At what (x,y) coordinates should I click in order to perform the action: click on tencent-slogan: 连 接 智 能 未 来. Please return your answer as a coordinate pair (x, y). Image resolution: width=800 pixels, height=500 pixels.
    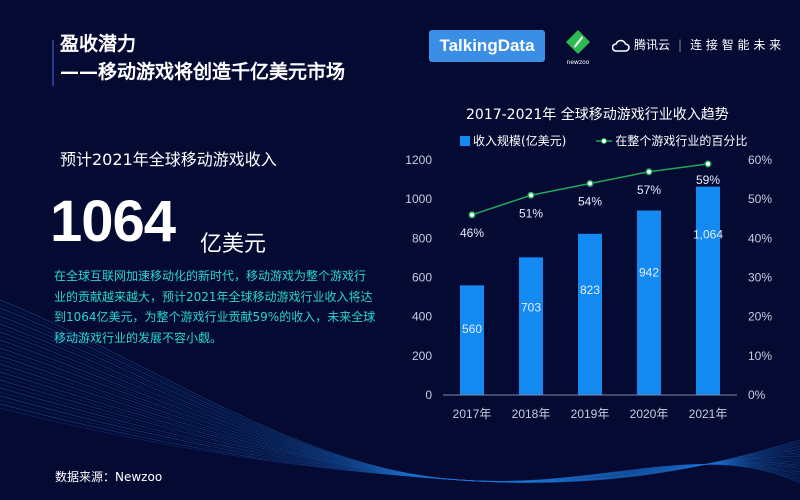
    Looking at the image, I should click on (736, 45).